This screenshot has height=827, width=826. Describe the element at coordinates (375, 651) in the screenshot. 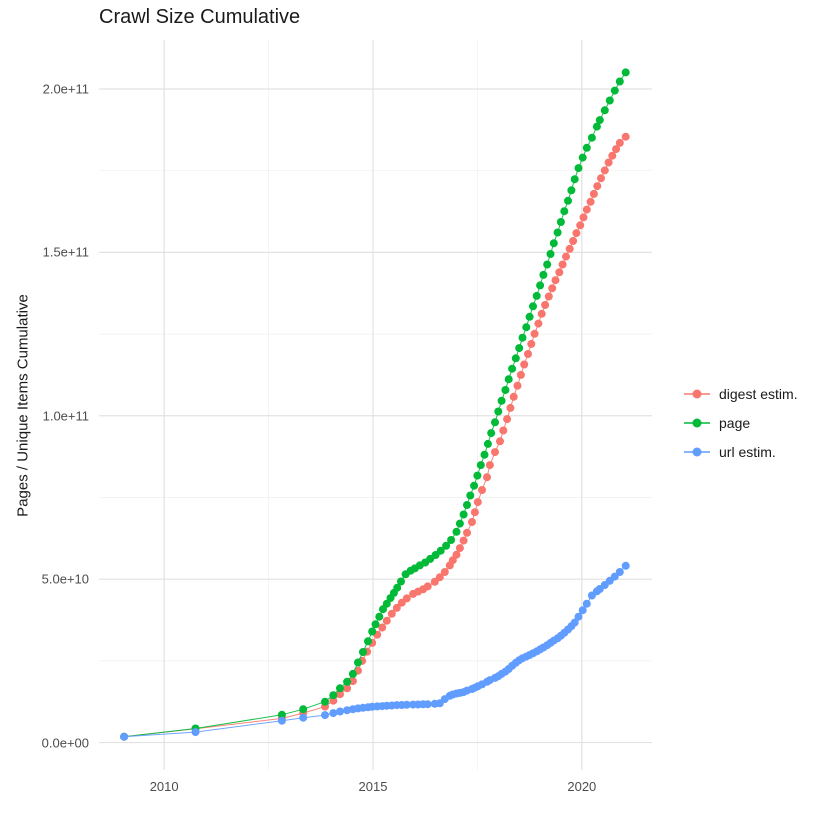

I see `series-url-estim-` at that location.